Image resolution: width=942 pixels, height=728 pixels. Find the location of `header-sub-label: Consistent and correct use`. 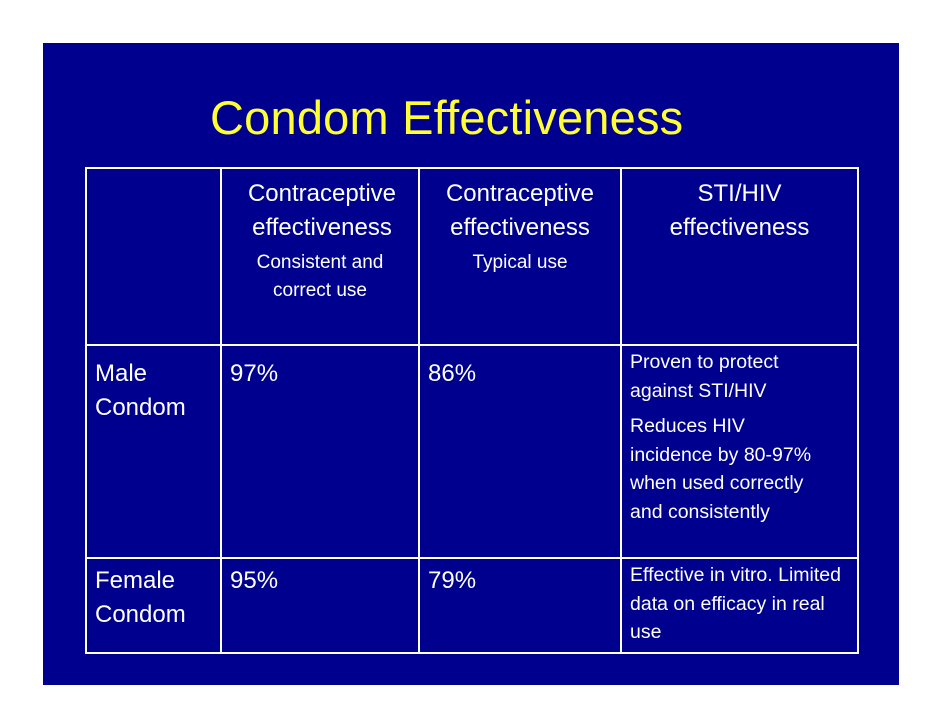

header-sub-label: Consistent and correct use is located at coordinates (320, 276).